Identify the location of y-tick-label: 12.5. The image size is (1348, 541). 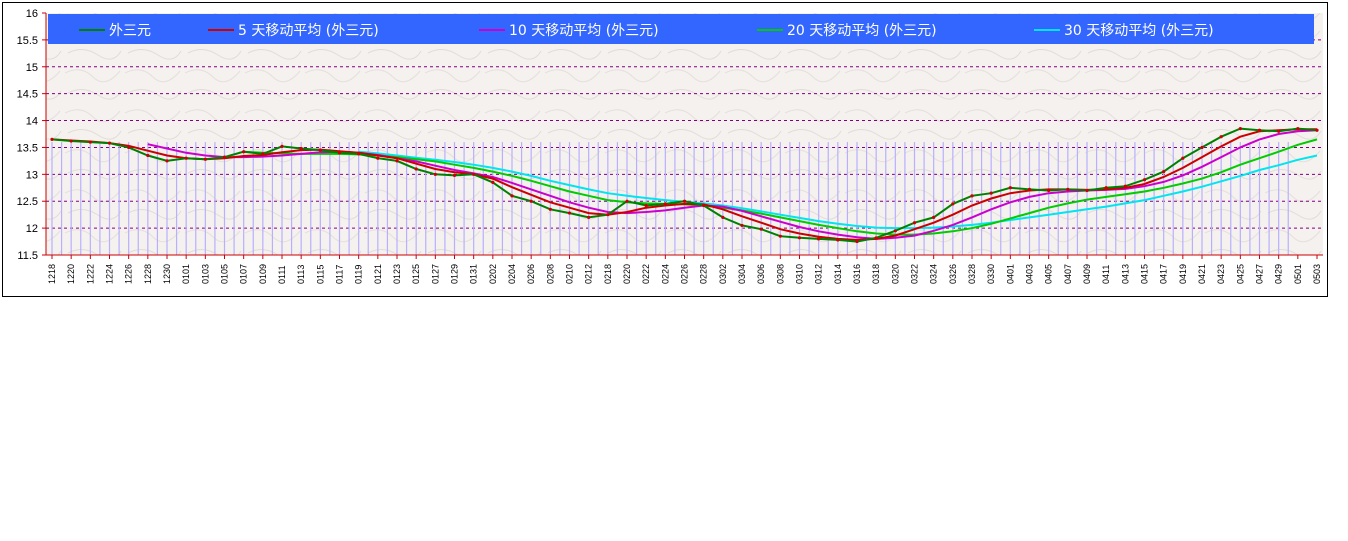
(27, 202).